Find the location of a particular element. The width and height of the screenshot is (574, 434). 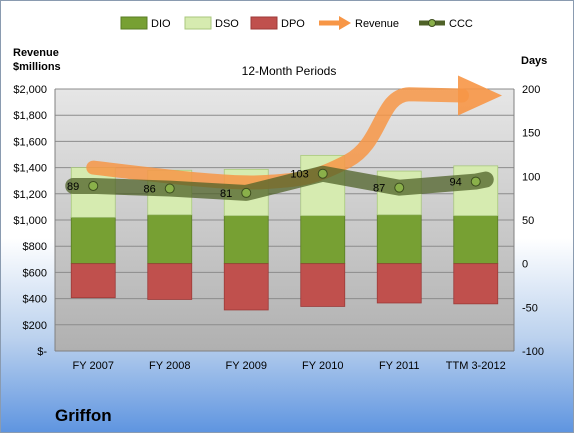

legend: DIO DSO DPO Revenue CCC is located at coordinates (296, 23).